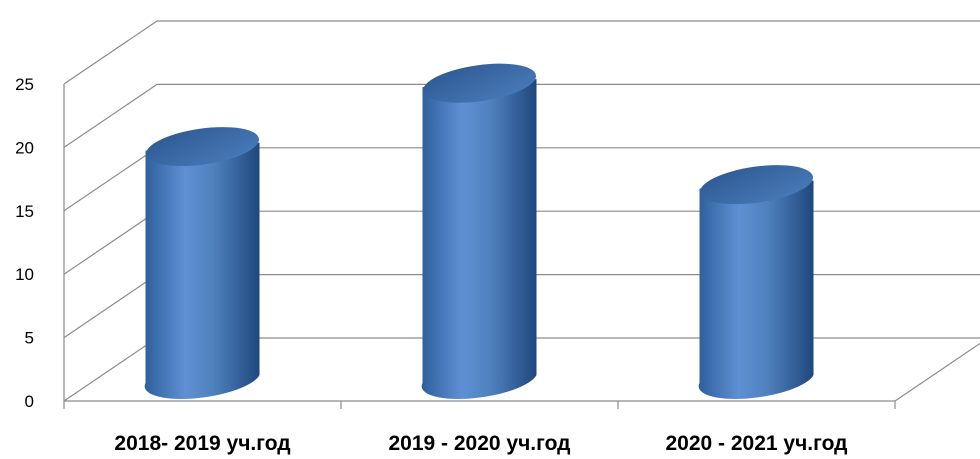 The width and height of the screenshot is (980, 459). Describe the element at coordinates (29, 338) in the screenshot. I see `y-tick-label: 5` at that location.